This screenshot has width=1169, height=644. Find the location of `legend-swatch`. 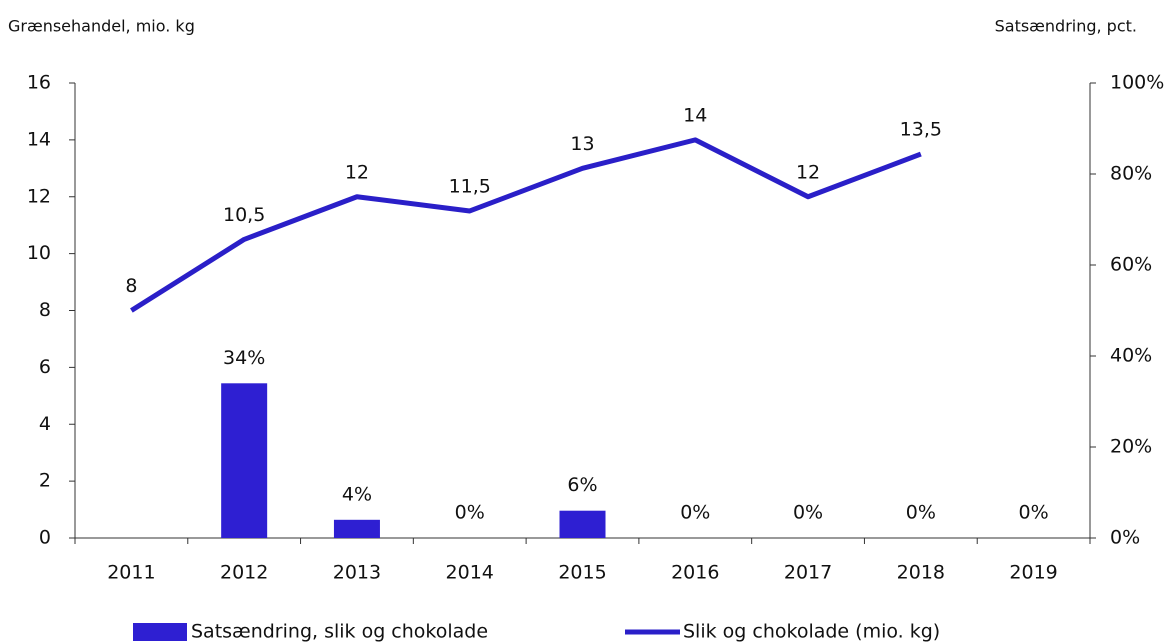

legend-swatch is located at coordinates (160, 632).